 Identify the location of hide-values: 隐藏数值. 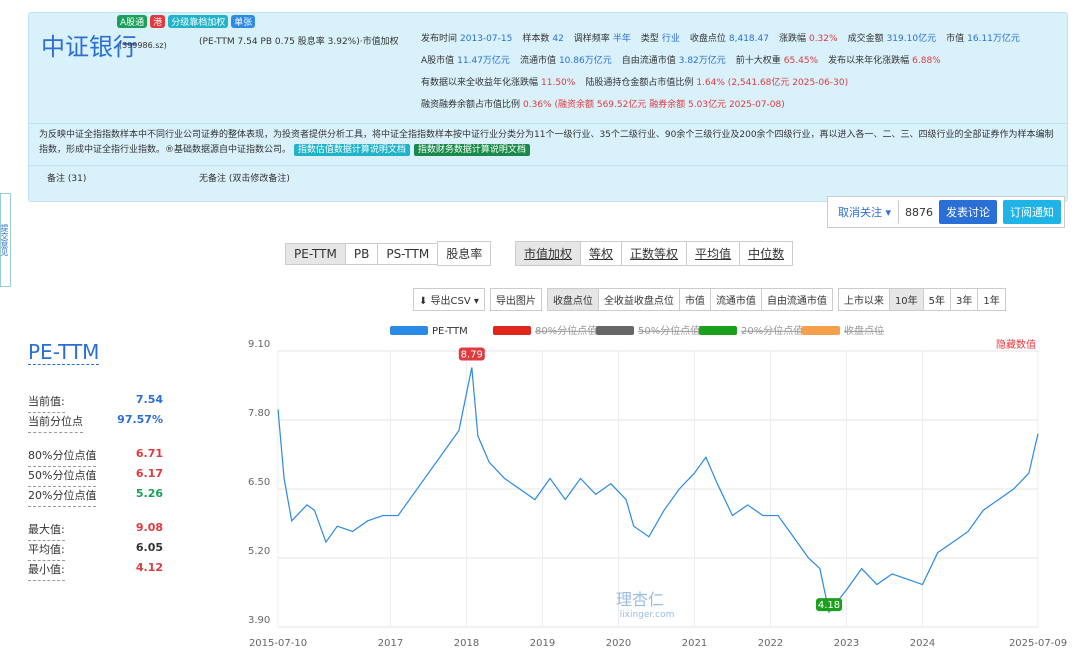
(1016, 344).